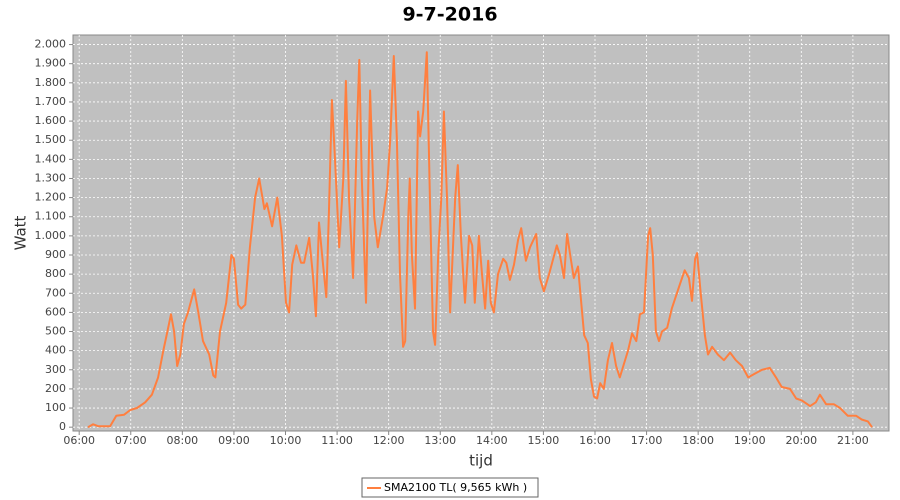 The height and width of the screenshot is (500, 900). What do you see at coordinates (51, 101) in the screenshot?
I see `y-tick-label: 1.700` at bounding box center [51, 101].